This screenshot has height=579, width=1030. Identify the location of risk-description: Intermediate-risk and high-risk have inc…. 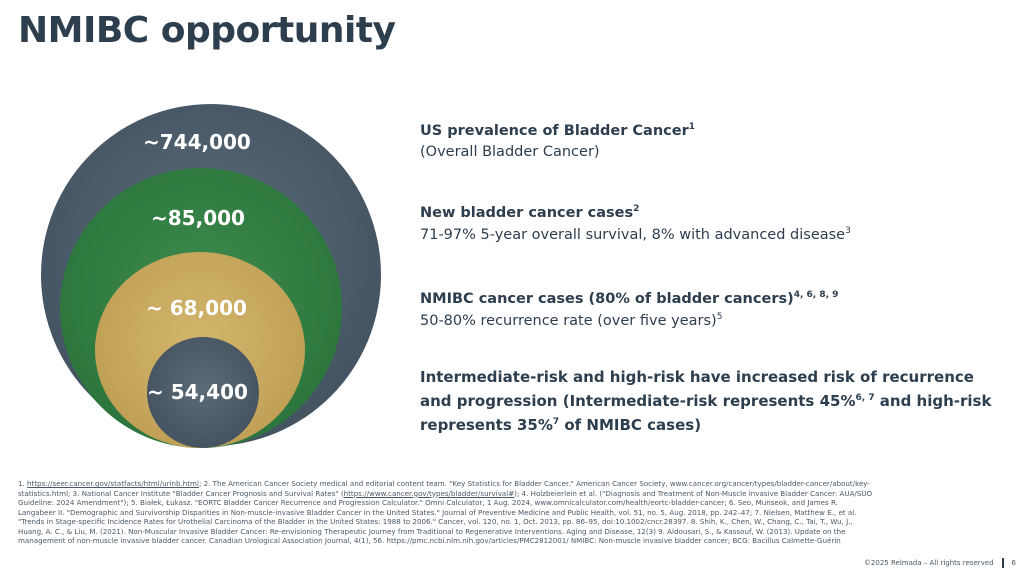
(710, 401).